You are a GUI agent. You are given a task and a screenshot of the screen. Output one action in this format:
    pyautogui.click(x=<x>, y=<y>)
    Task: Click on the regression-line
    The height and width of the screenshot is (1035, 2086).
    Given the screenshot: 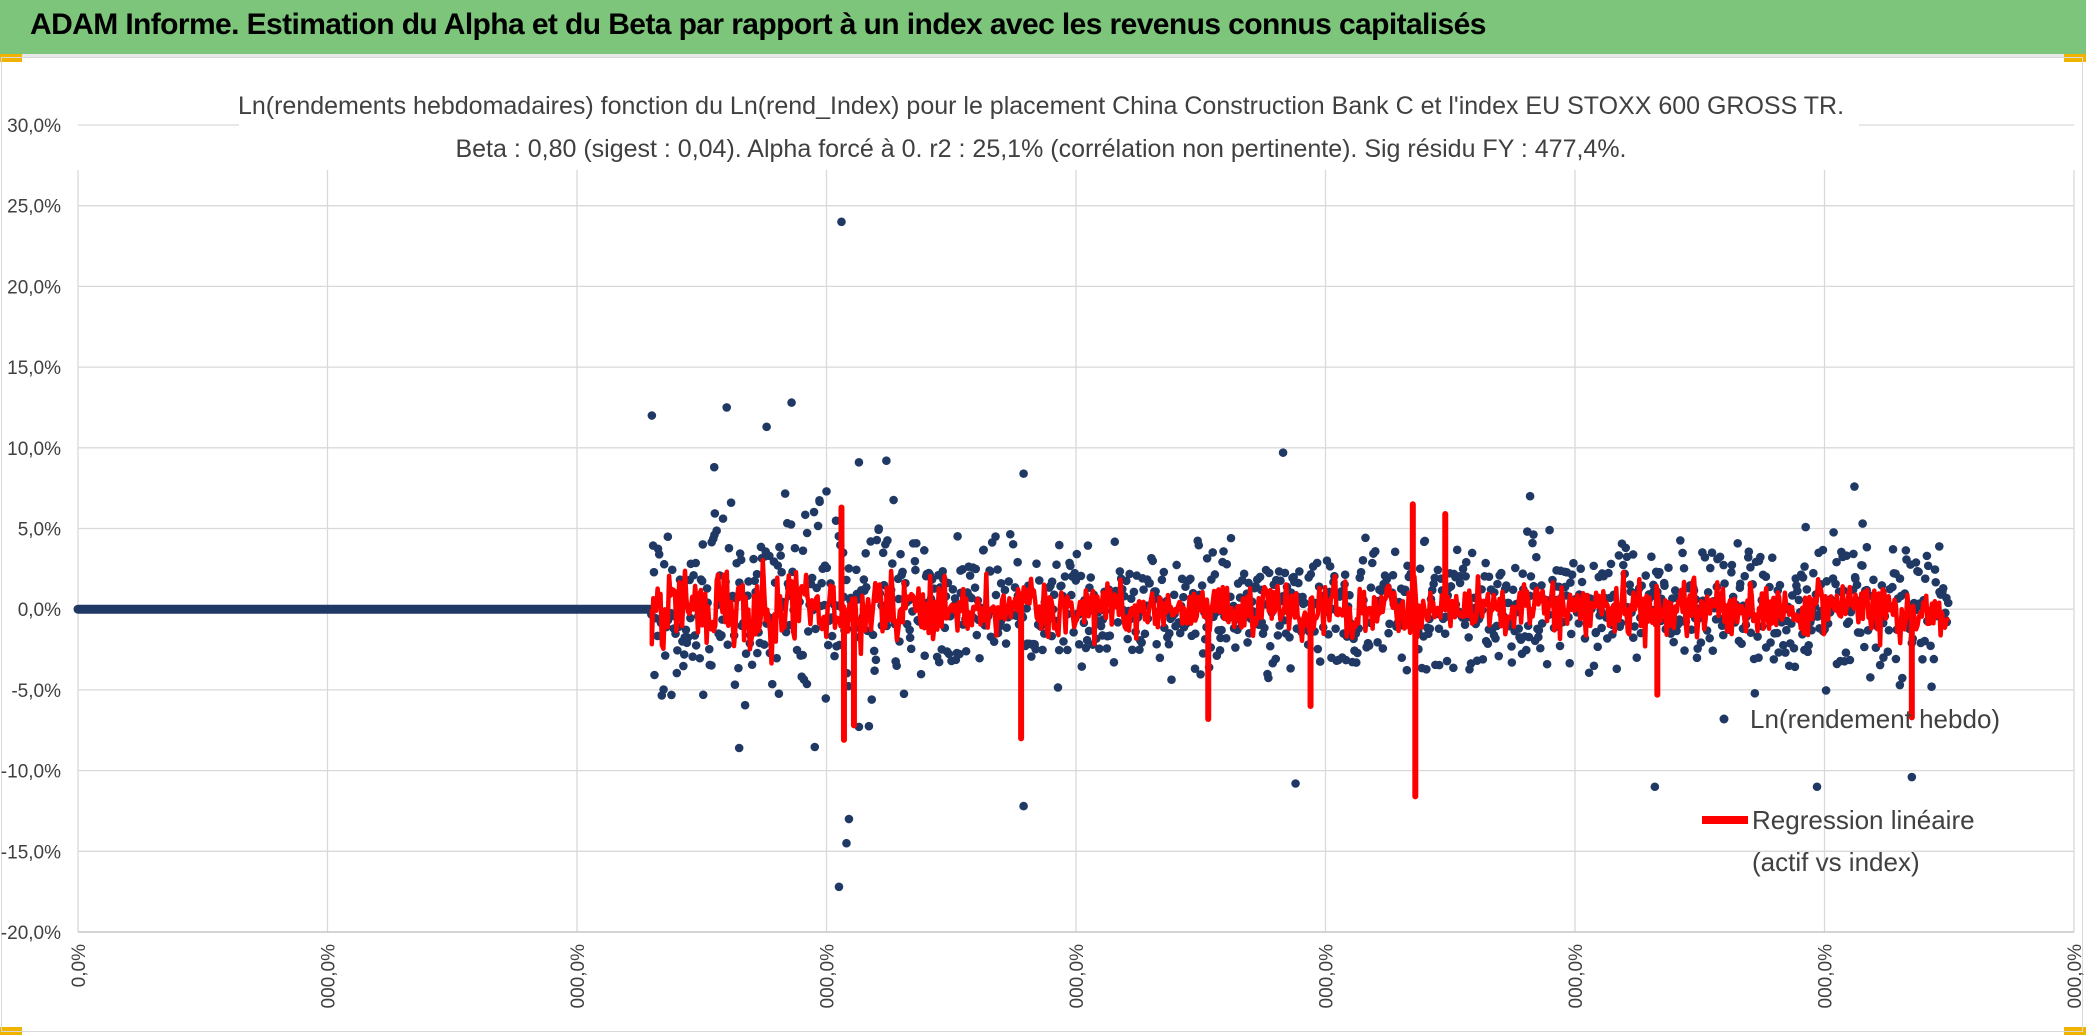 What is the action you would take?
    pyautogui.click(x=1300, y=611)
    